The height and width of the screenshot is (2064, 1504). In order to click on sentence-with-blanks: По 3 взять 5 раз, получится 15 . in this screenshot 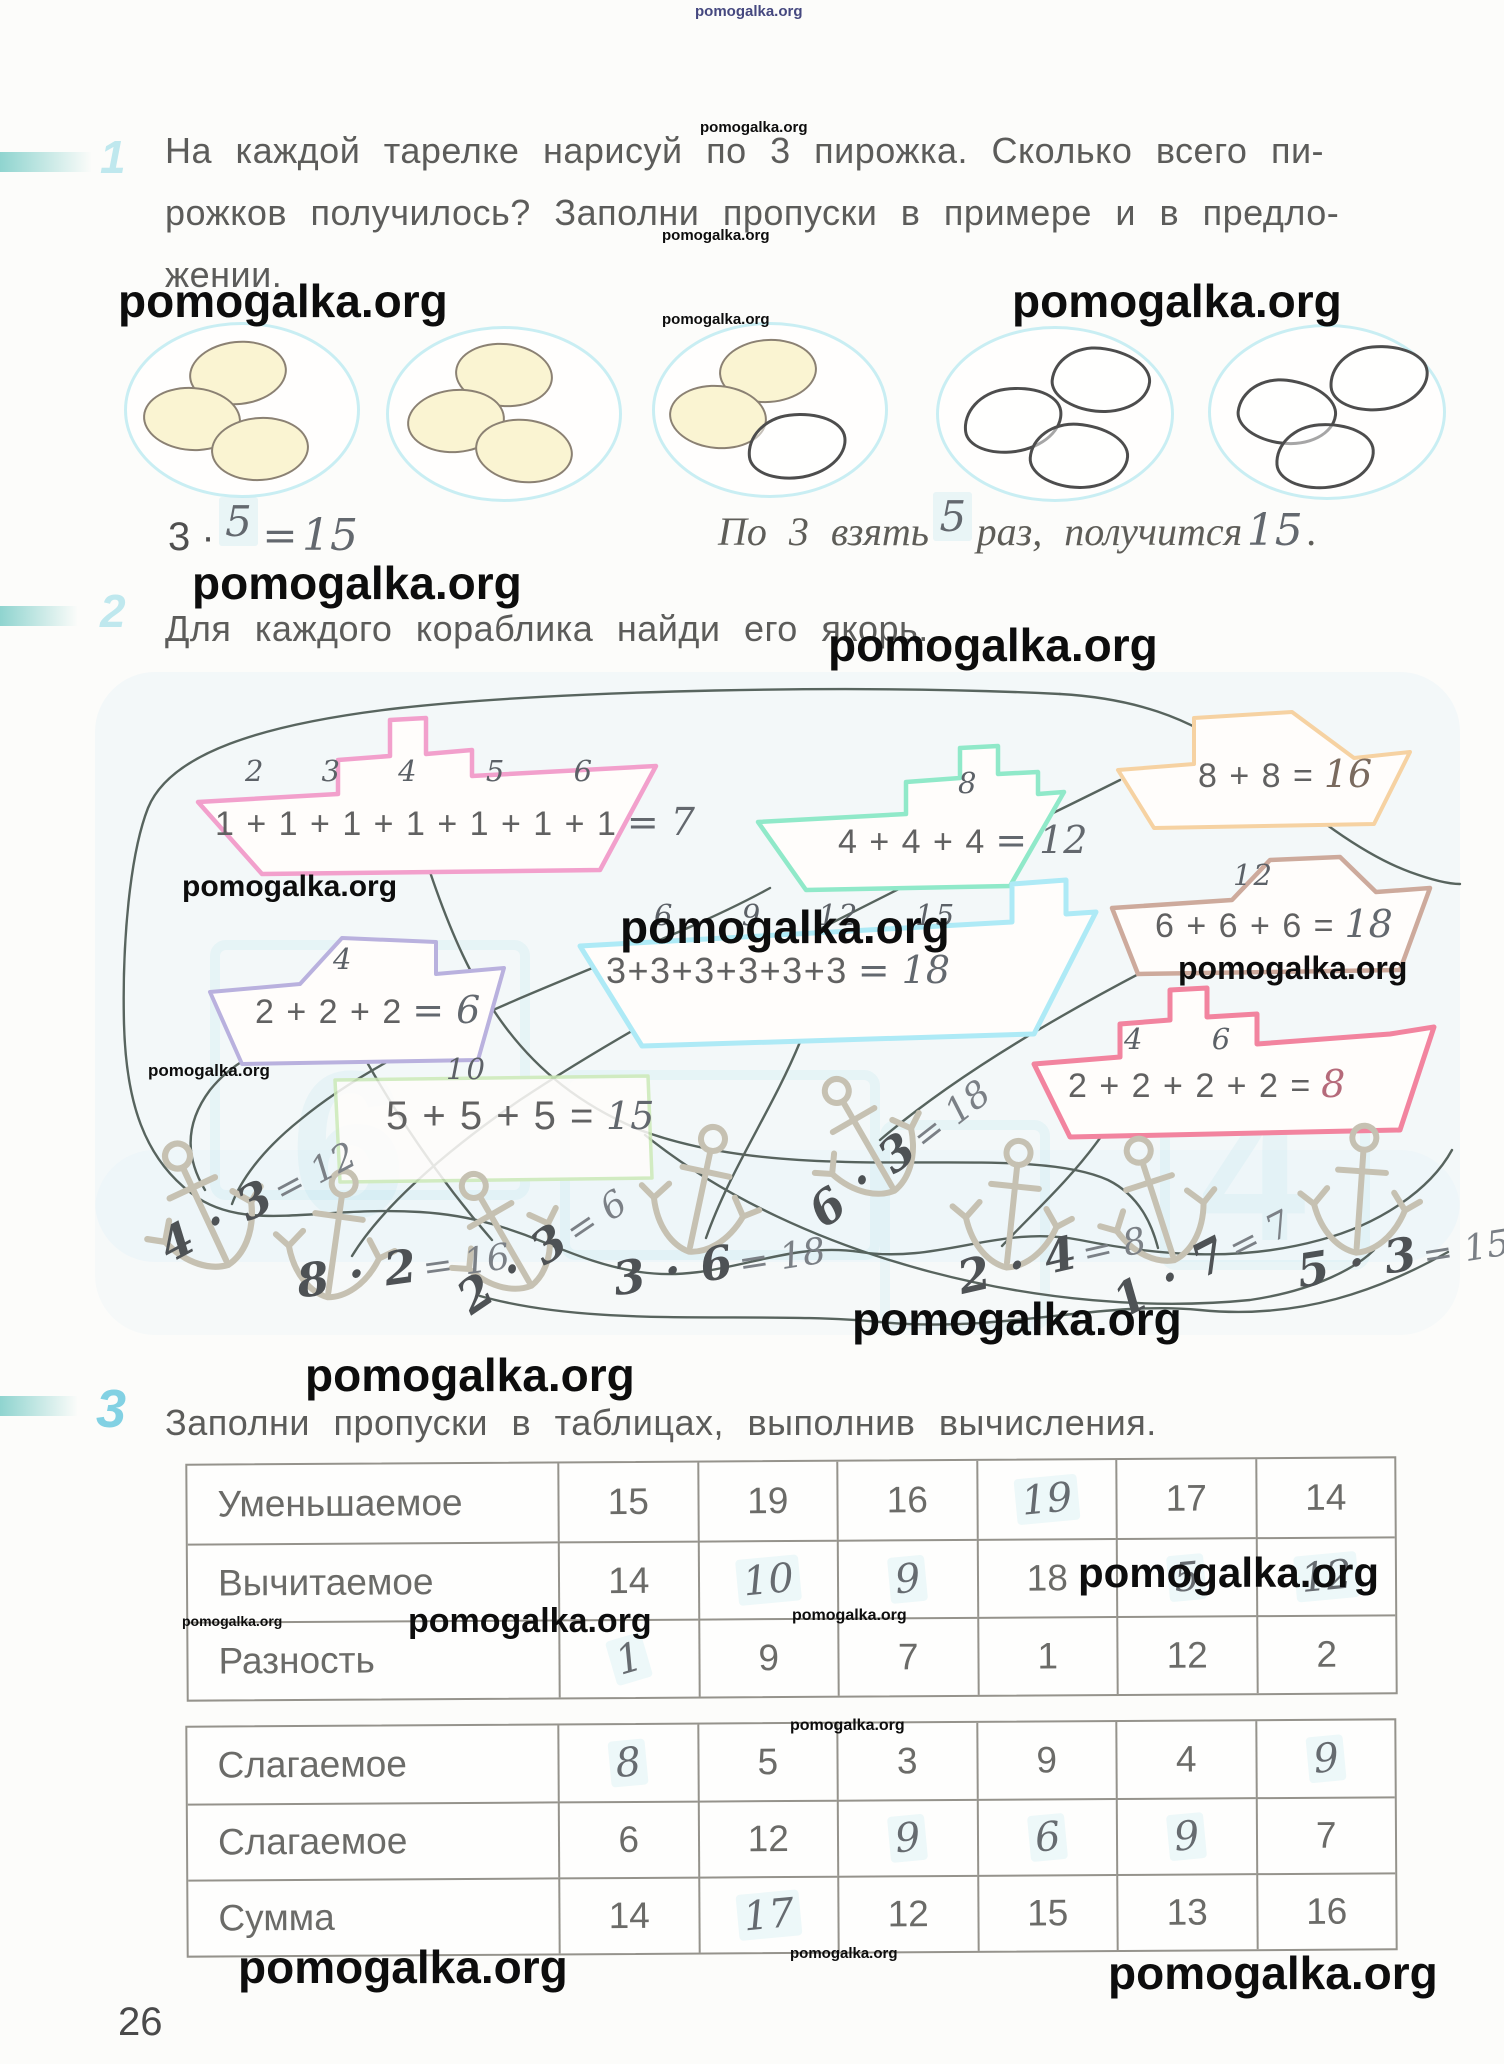, I will do `click(1017, 524)`.